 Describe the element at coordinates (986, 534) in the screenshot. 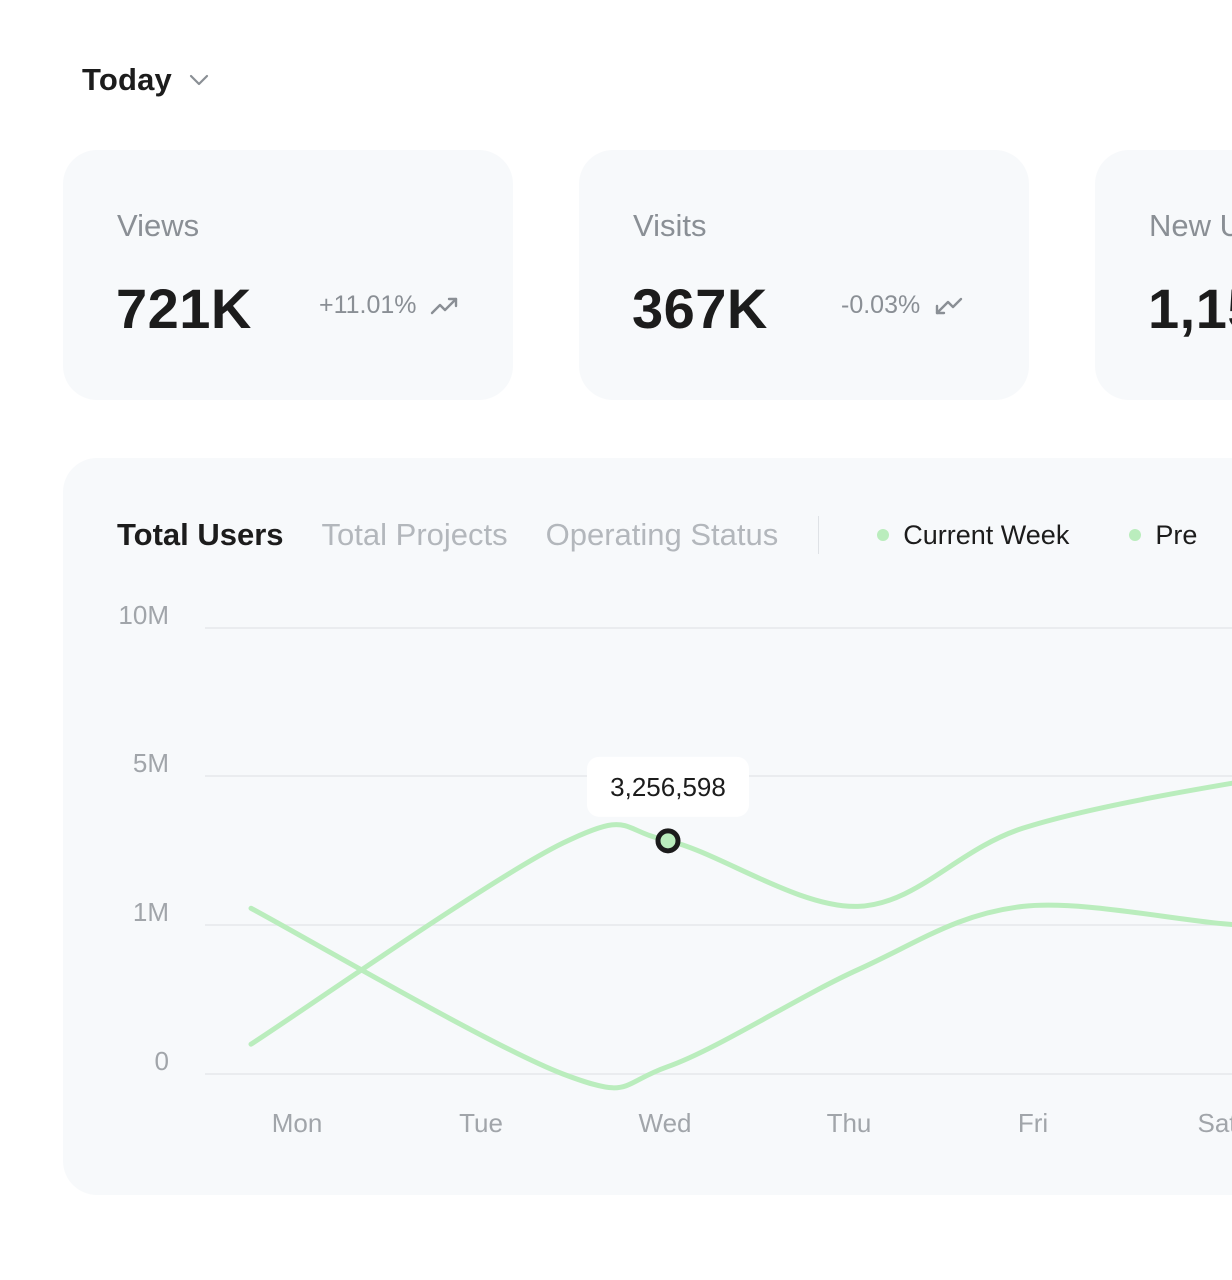

I see `legend-label: Current Week` at that location.